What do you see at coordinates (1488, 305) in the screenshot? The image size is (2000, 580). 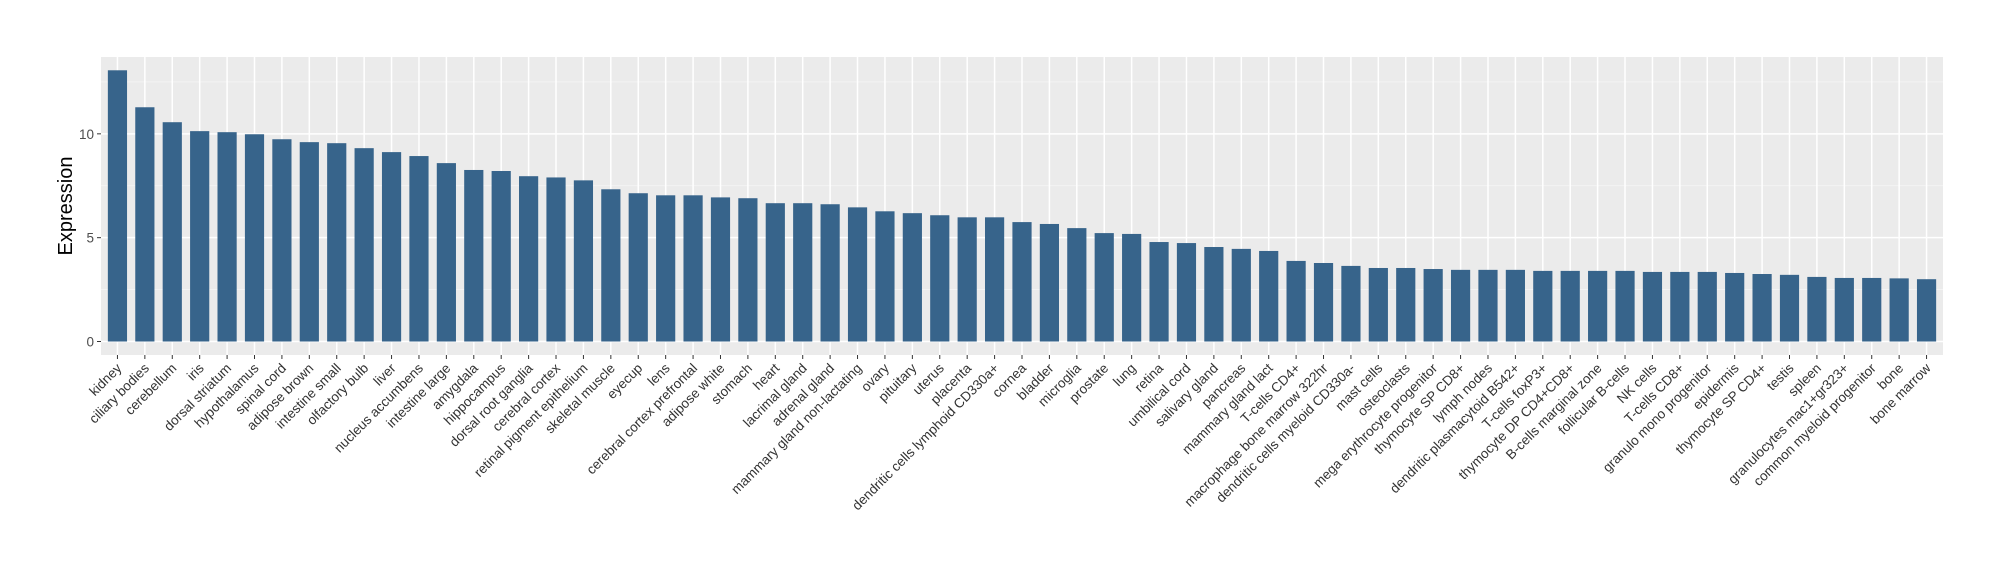 I see `bar-lymph-nodes` at bounding box center [1488, 305].